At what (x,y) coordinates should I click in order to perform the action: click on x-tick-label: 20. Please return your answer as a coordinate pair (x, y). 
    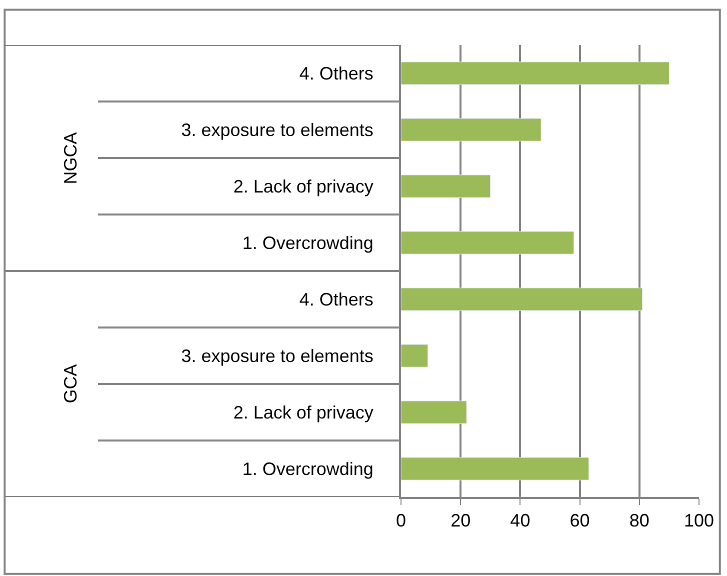
    Looking at the image, I should click on (460, 520).